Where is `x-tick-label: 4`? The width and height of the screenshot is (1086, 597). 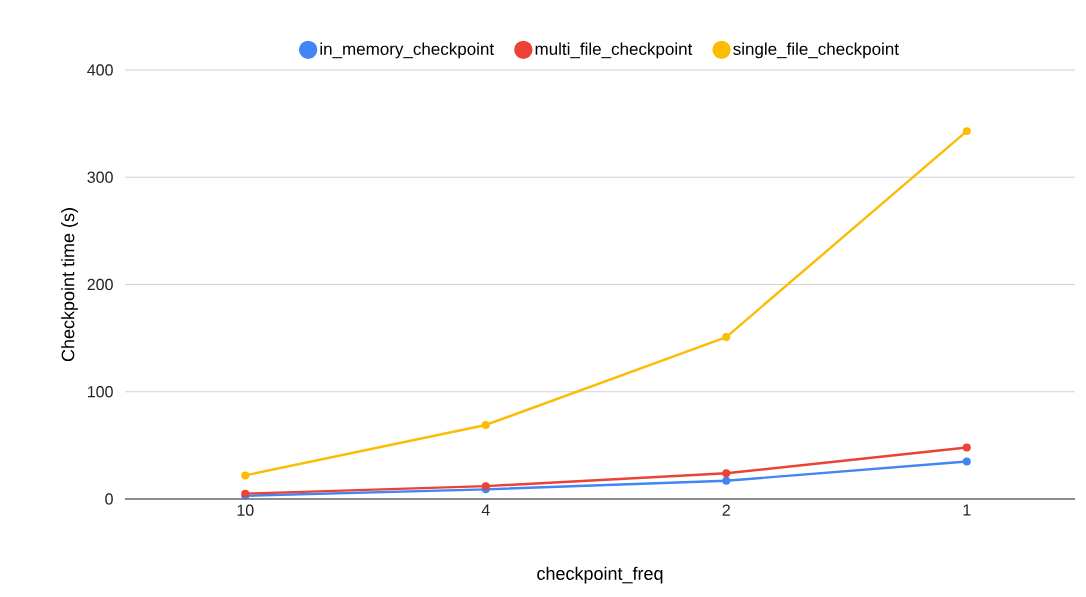
x-tick-label: 4 is located at coordinates (485, 510).